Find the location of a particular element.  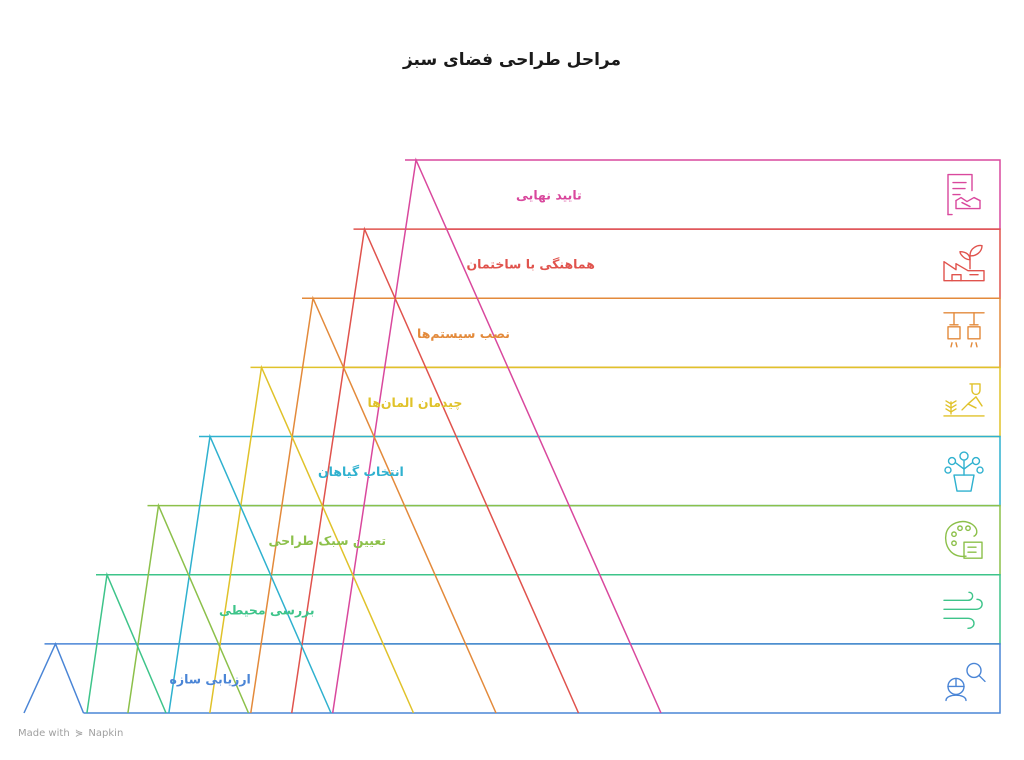

gardener-icon is located at coordinates (964, 400).